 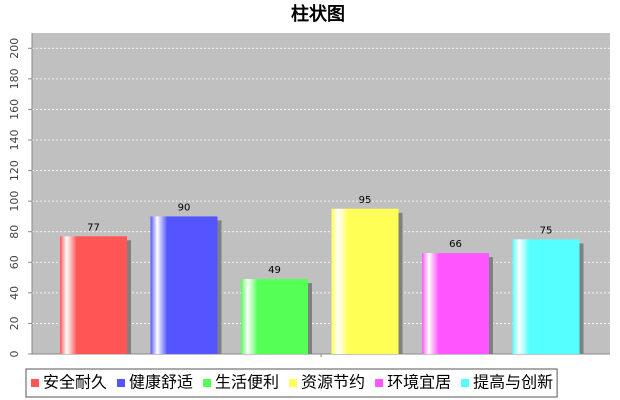 What do you see at coordinates (333, 382) in the screenshot?
I see `legend-label: 资源节约` at bounding box center [333, 382].